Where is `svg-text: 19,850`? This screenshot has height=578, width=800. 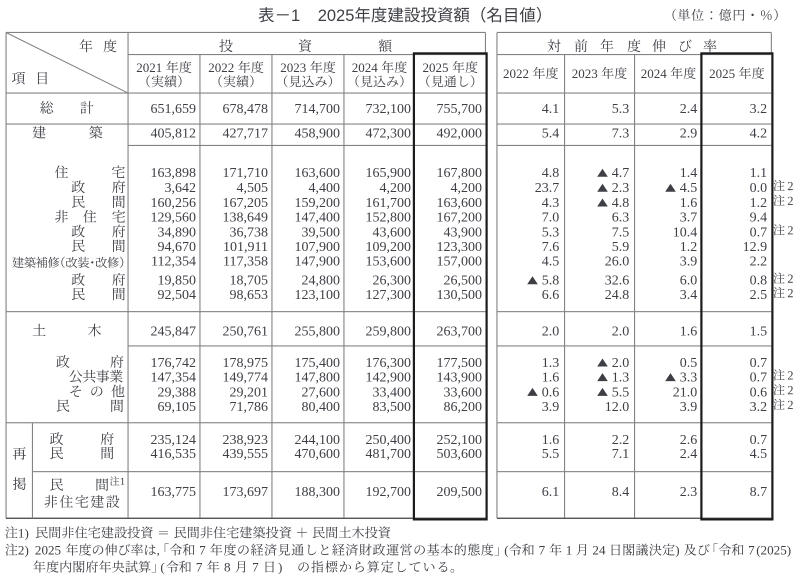 svg-text: 19,850 is located at coordinates (177, 281).